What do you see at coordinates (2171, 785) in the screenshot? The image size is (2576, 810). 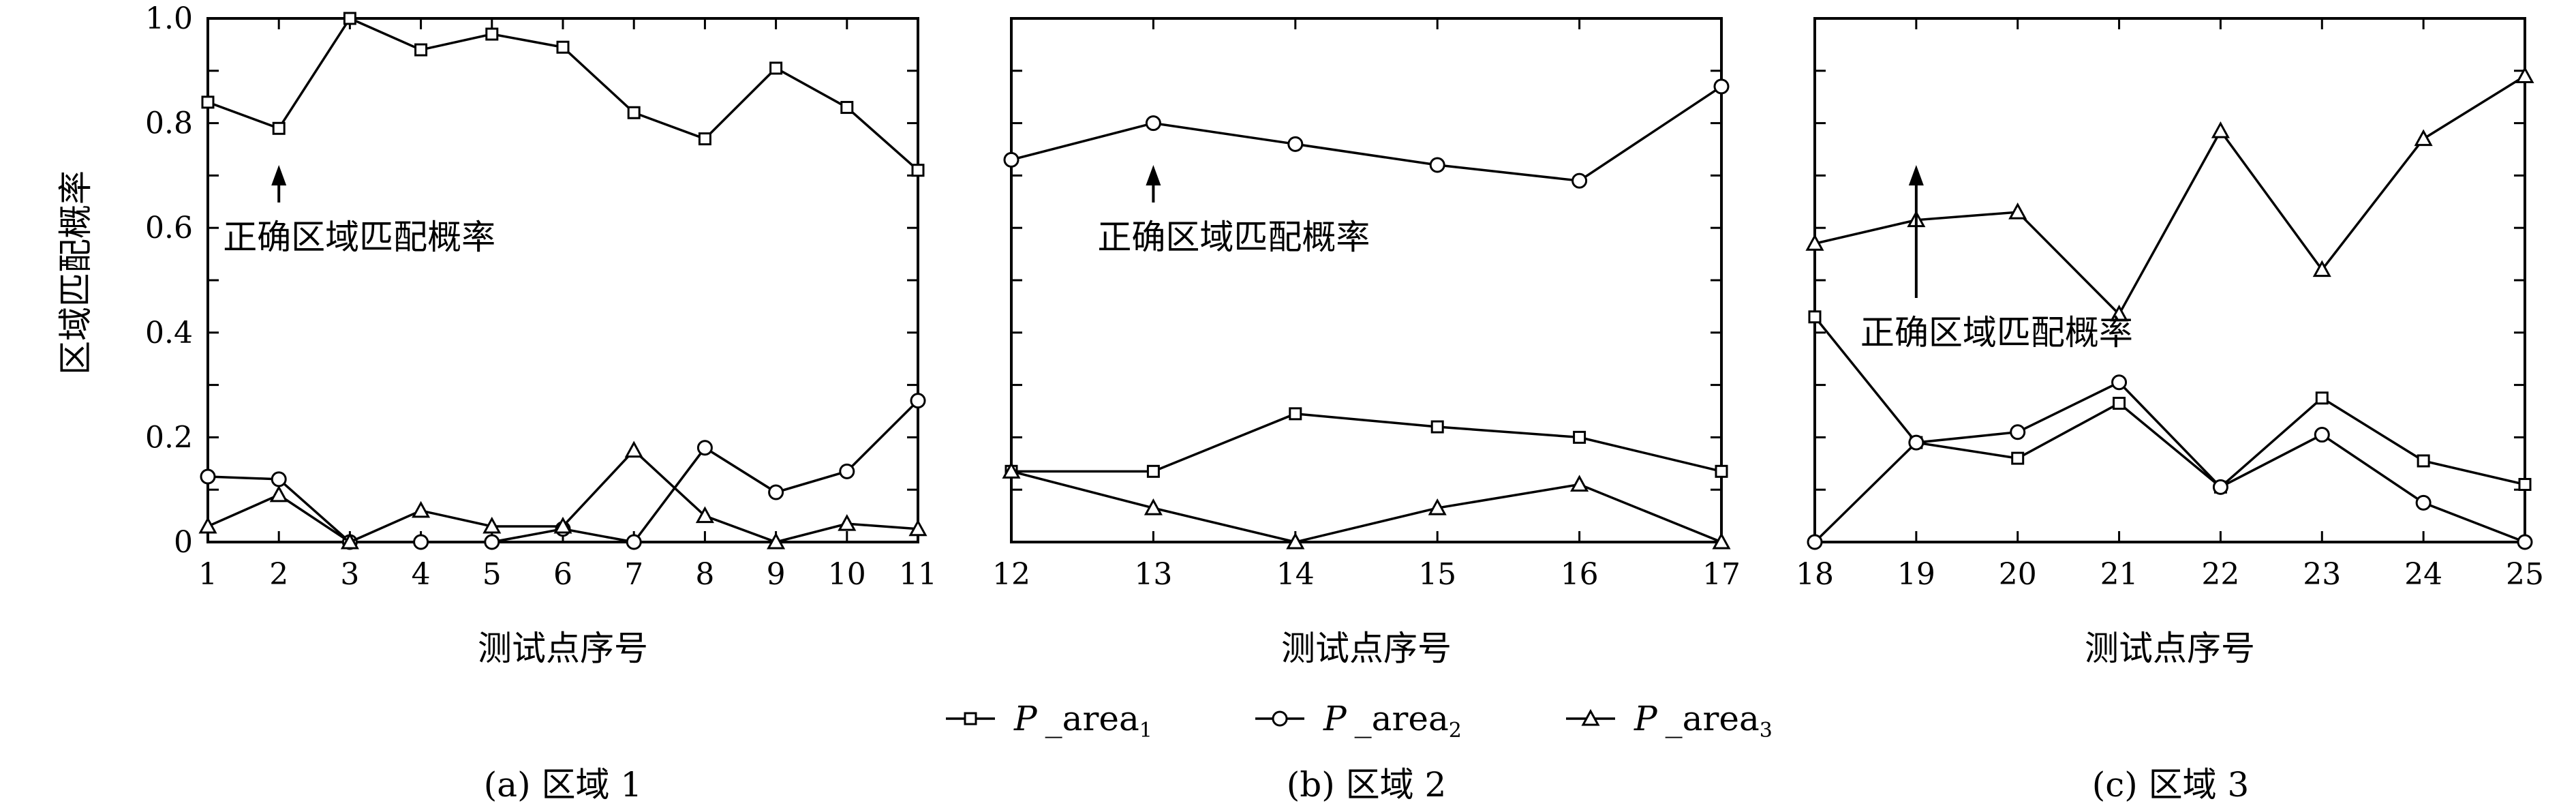 I see `caption-c: (c) 区域 3` at bounding box center [2171, 785].